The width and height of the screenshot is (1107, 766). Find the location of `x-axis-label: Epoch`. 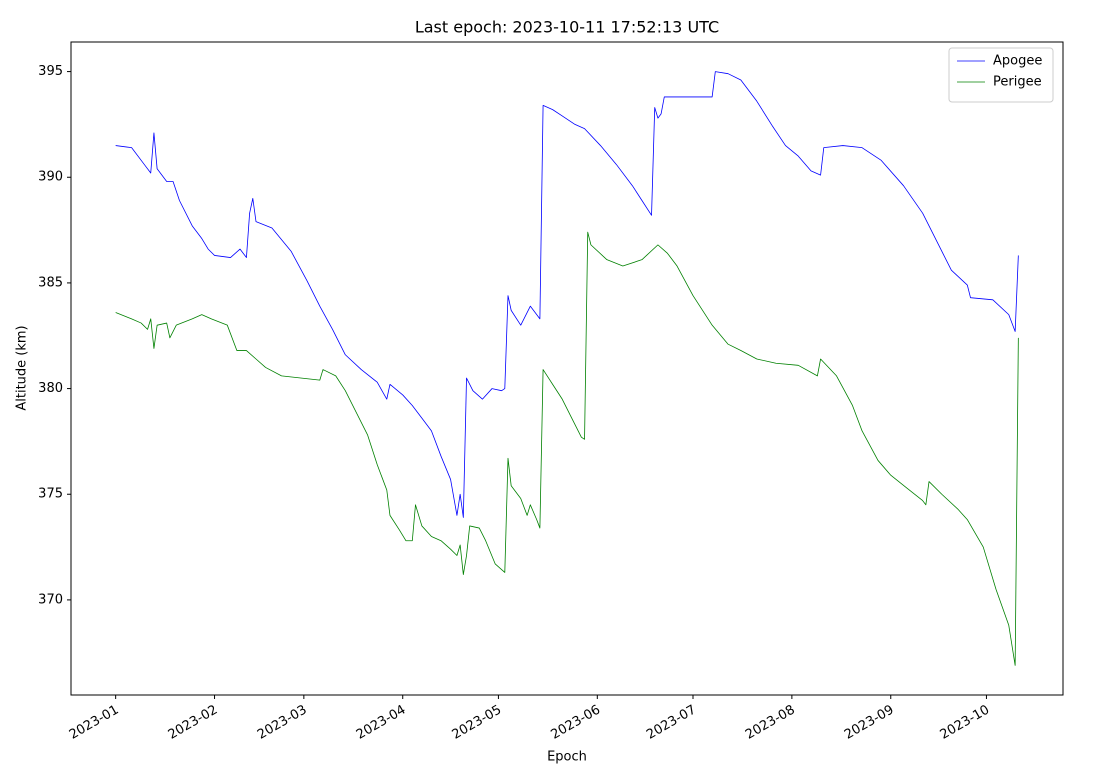

x-axis-label: Epoch is located at coordinates (567, 757).